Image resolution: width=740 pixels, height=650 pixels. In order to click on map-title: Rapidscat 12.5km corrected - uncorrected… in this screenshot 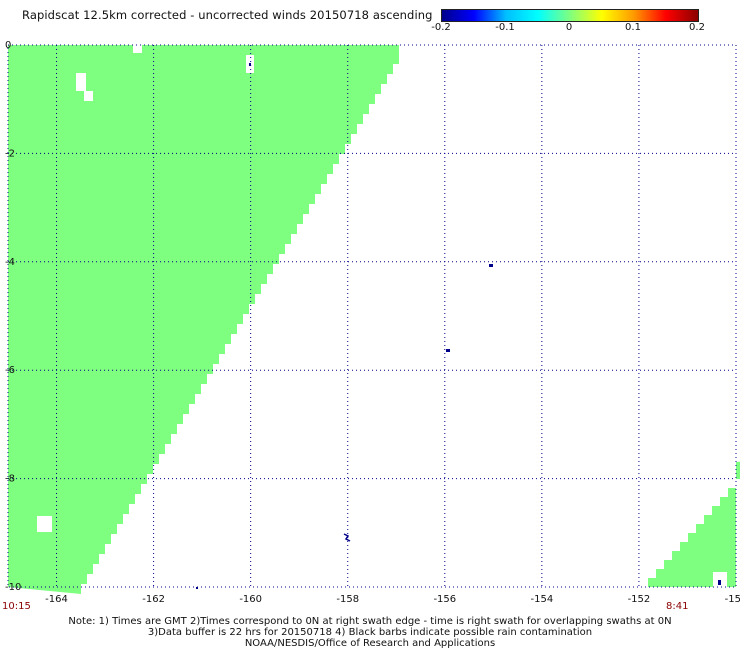, I will do `click(227, 15)`.